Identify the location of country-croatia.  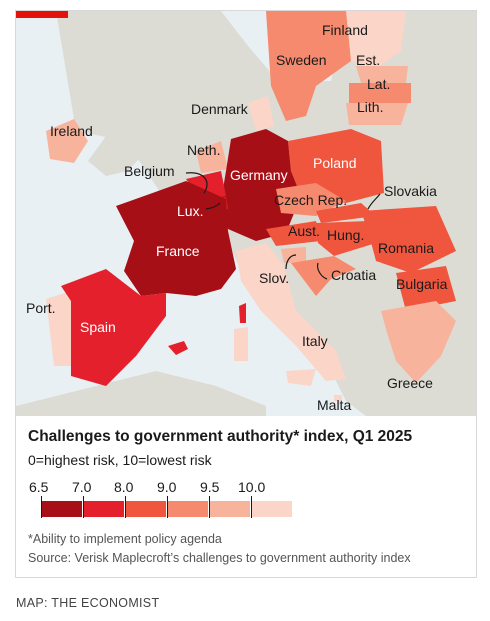
(323, 276).